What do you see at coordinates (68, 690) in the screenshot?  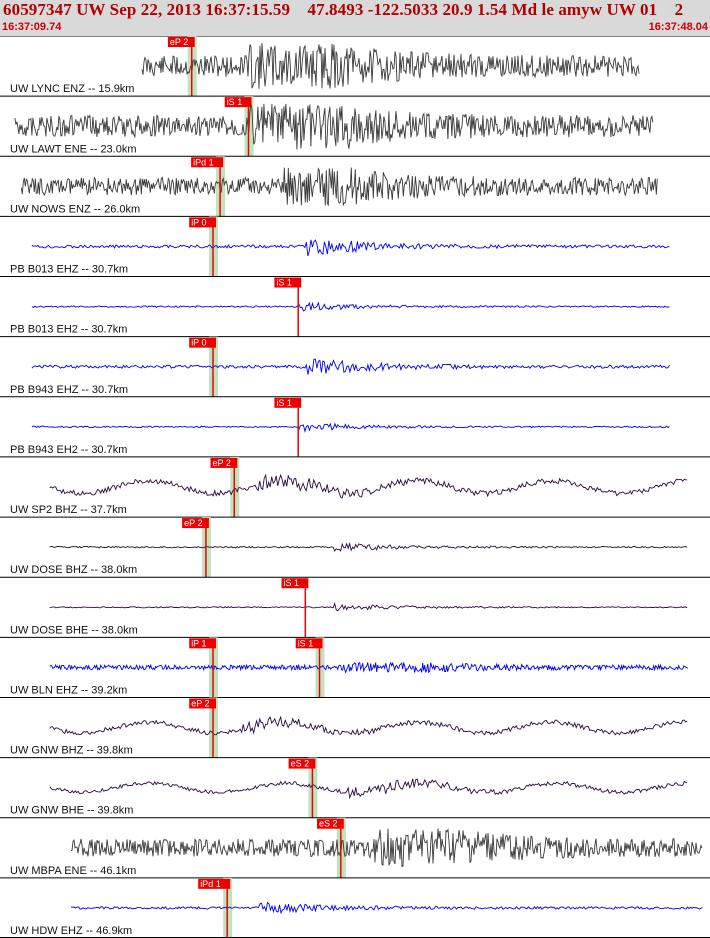 I see `station-label: UW BLN EHZ -- 39.2km` at bounding box center [68, 690].